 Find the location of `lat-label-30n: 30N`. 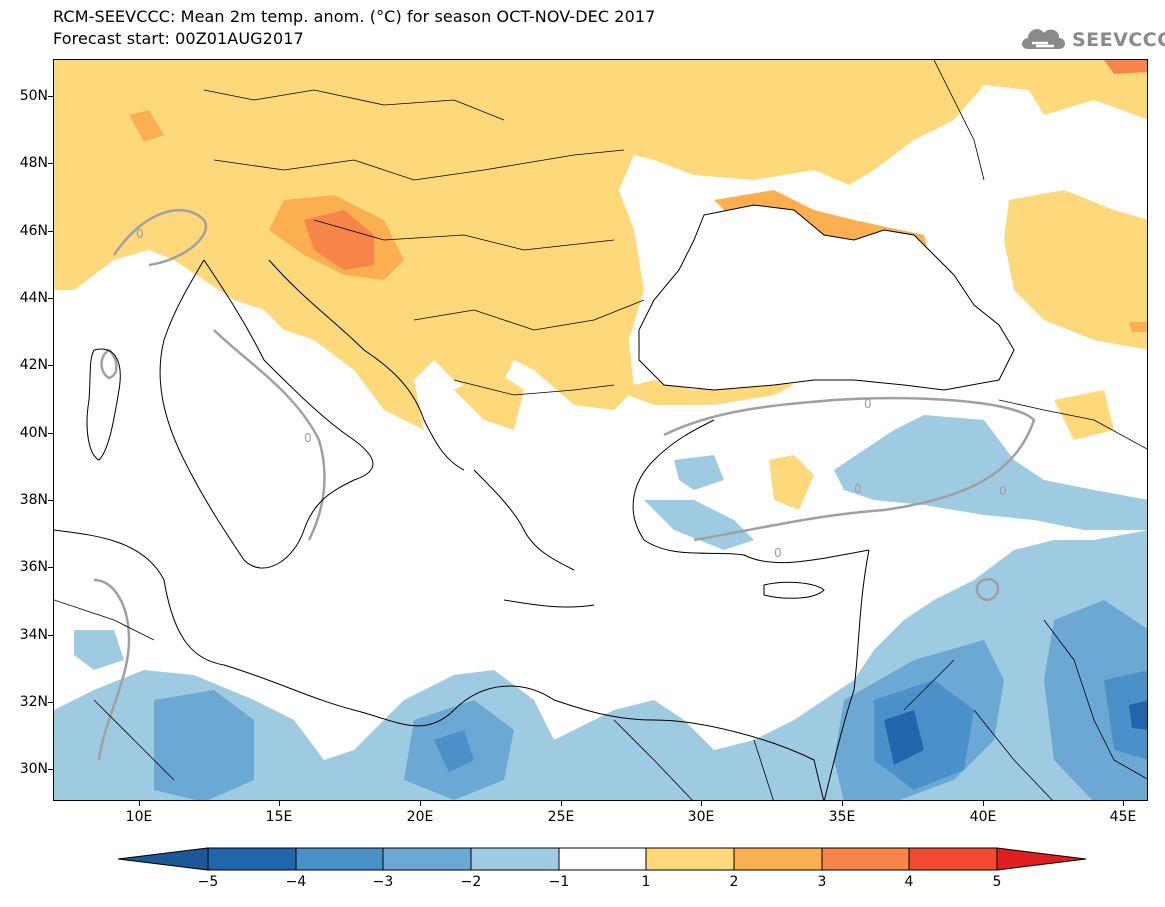

lat-label-30n: 30N is located at coordinates (33, 769).